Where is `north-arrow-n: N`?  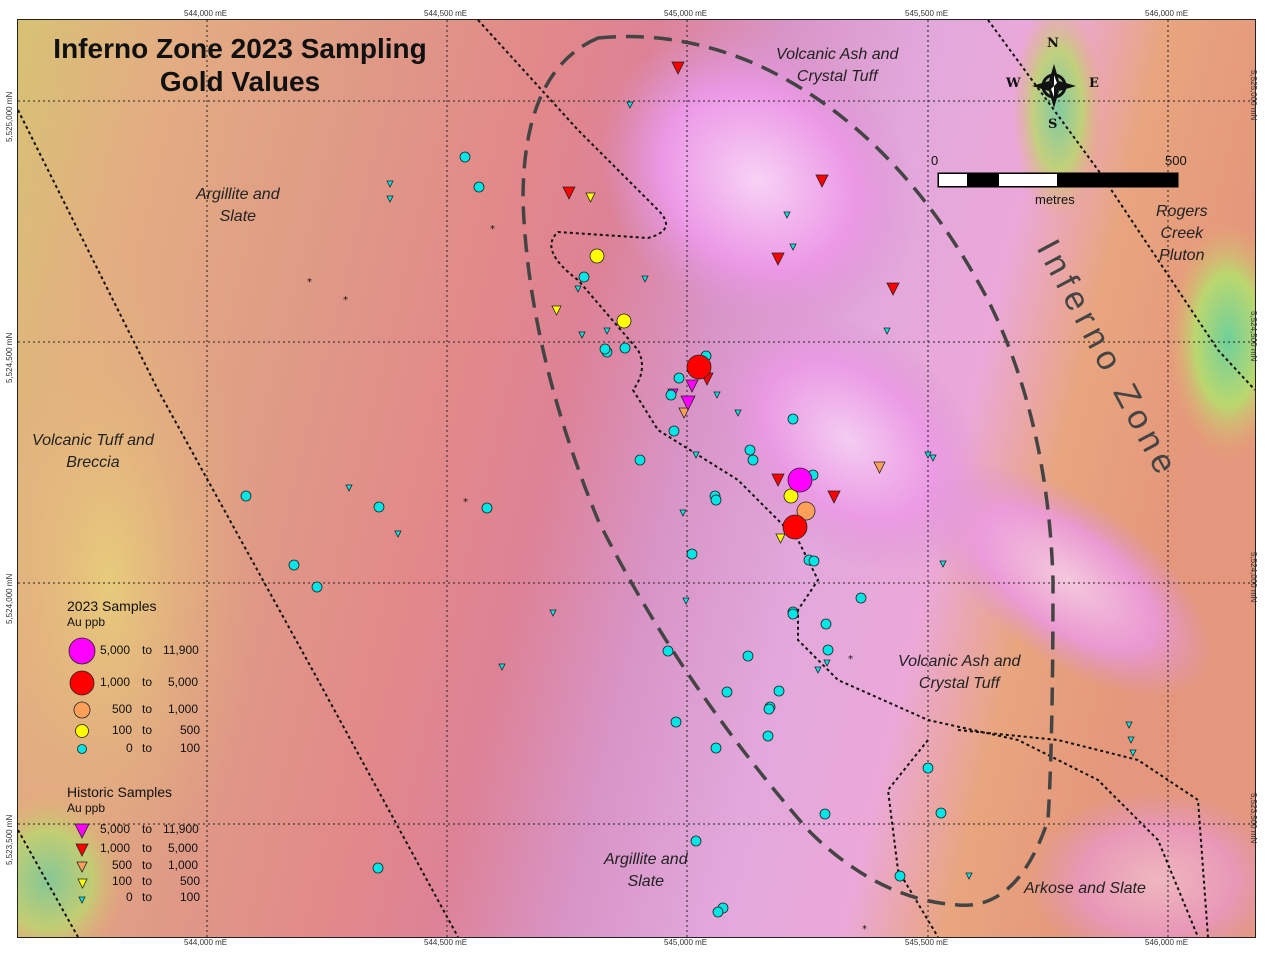
north-arrow-n: N is located at coordinates (1053, 43).